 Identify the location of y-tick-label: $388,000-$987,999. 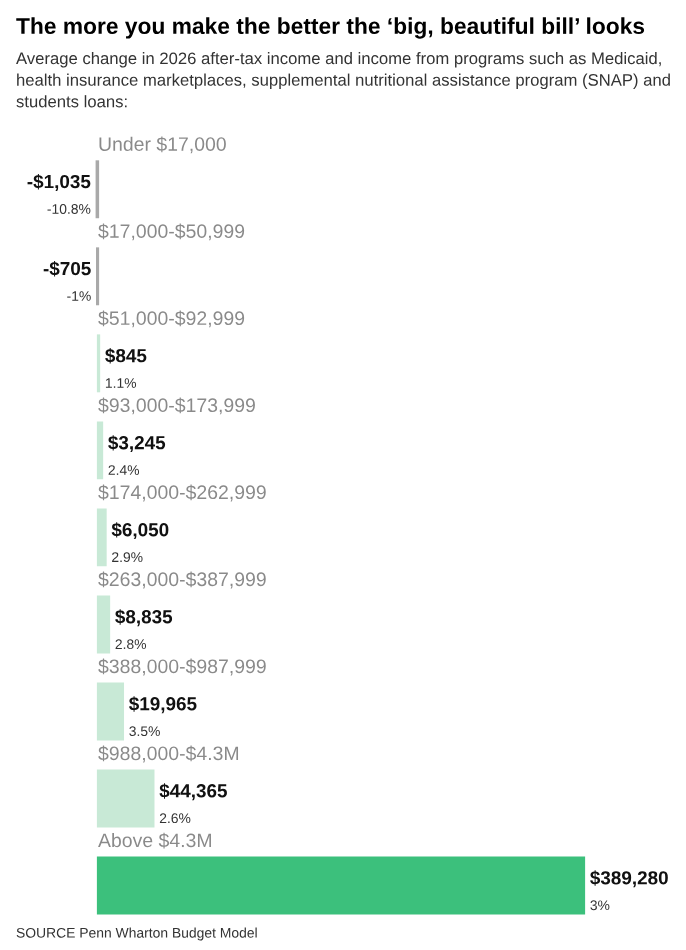
(182, 667).